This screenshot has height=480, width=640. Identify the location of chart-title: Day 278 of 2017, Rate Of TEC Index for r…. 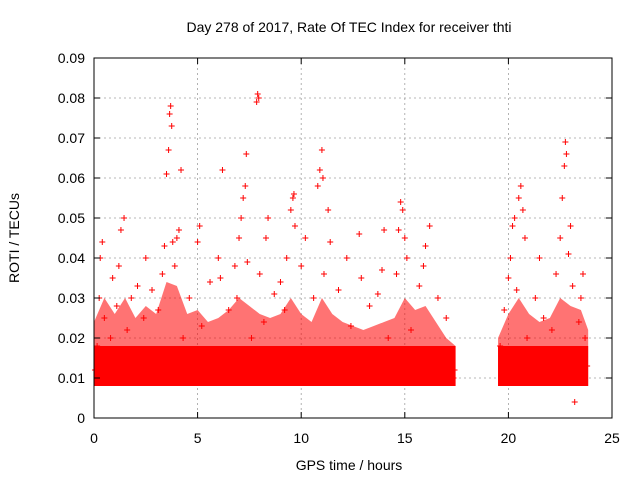
(348, 27).